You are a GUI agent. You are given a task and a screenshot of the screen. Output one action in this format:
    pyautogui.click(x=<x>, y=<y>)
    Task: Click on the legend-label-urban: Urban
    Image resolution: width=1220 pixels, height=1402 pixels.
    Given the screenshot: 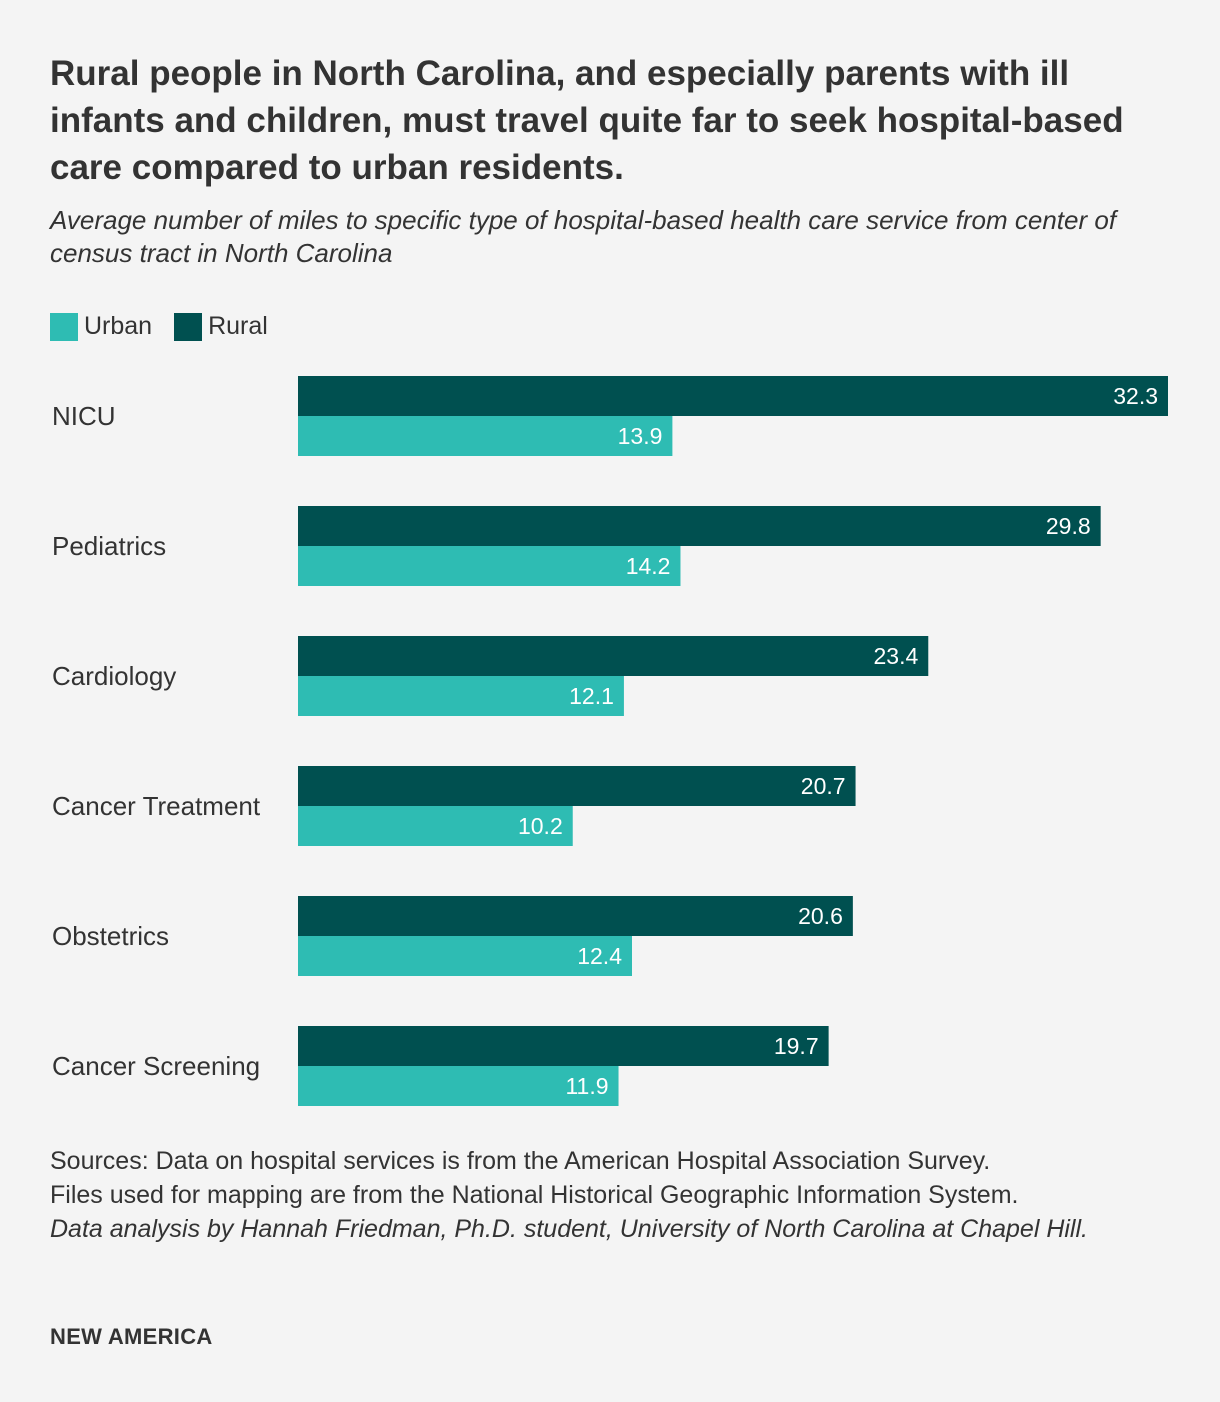 What is the action you would take?
    pyautogui.click(x=118, y=326)
    